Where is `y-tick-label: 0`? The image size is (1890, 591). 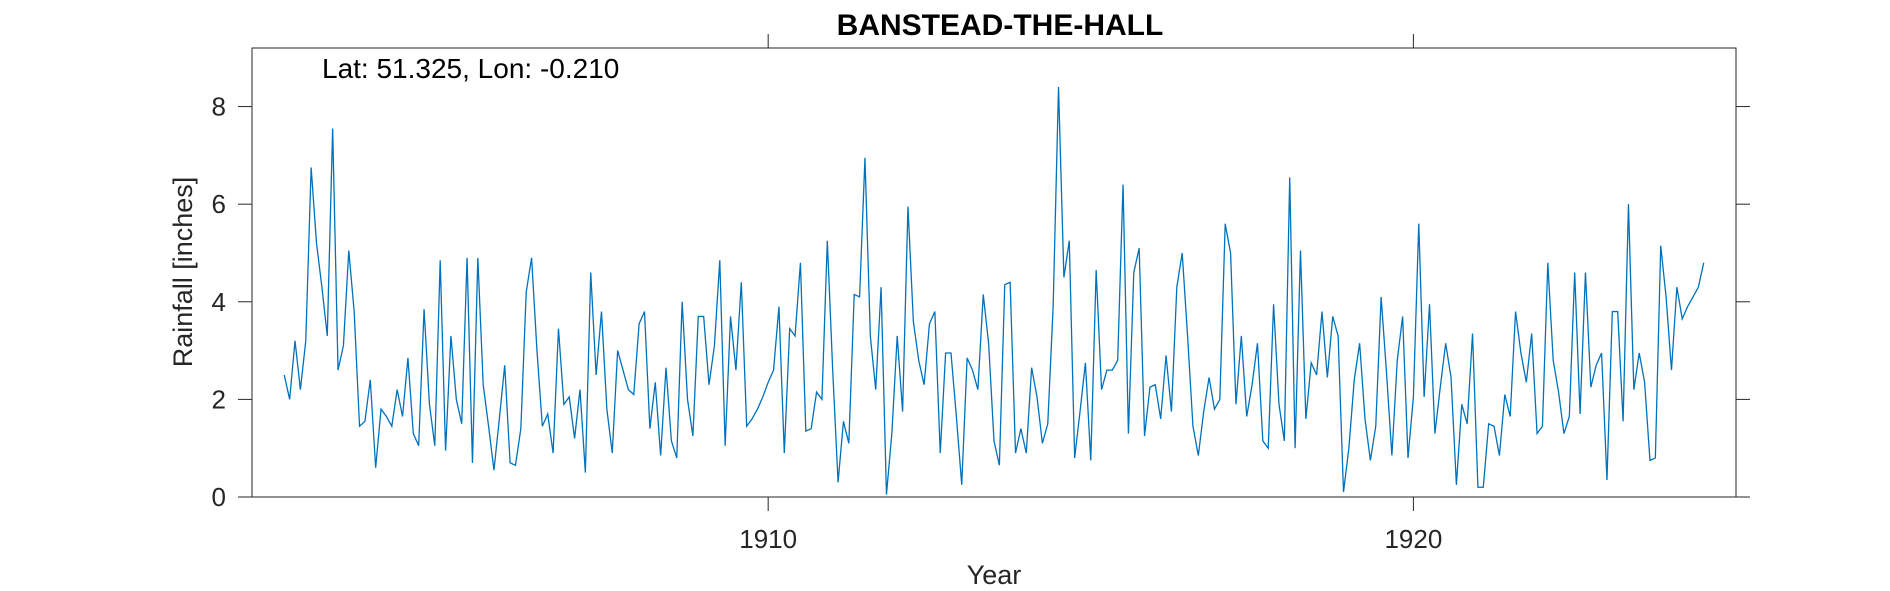
y-tick-label: 0 is located at coordinates (219, 497).